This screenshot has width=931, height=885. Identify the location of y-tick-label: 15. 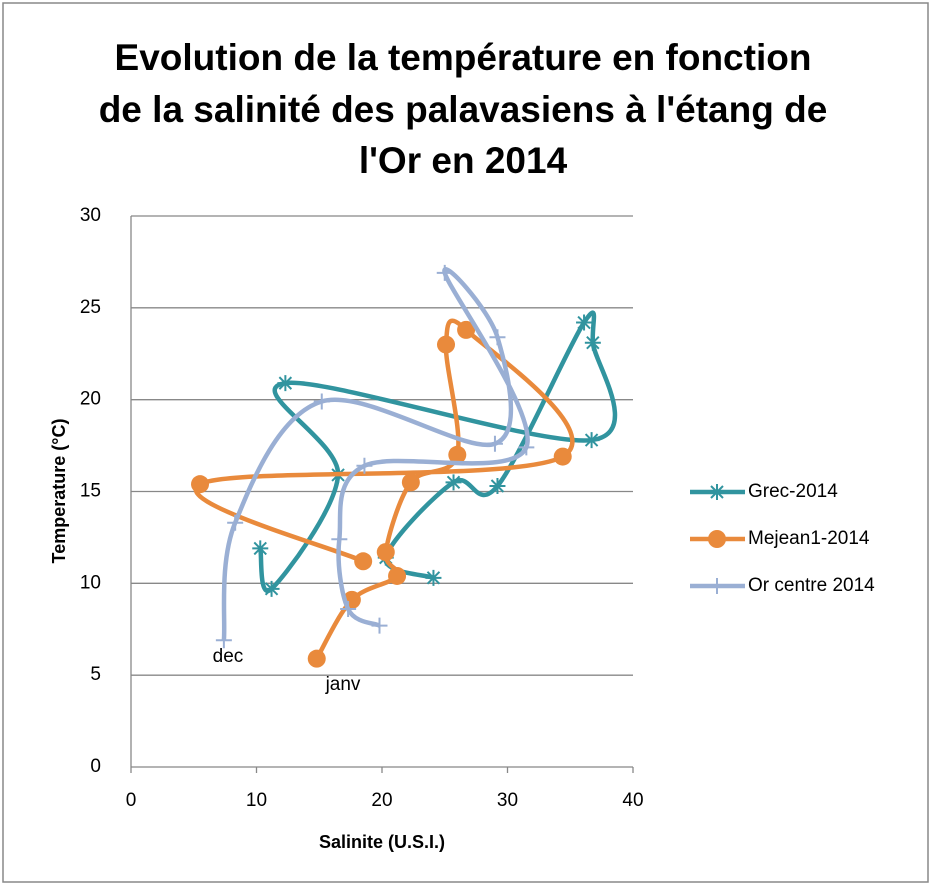
(90, 491).